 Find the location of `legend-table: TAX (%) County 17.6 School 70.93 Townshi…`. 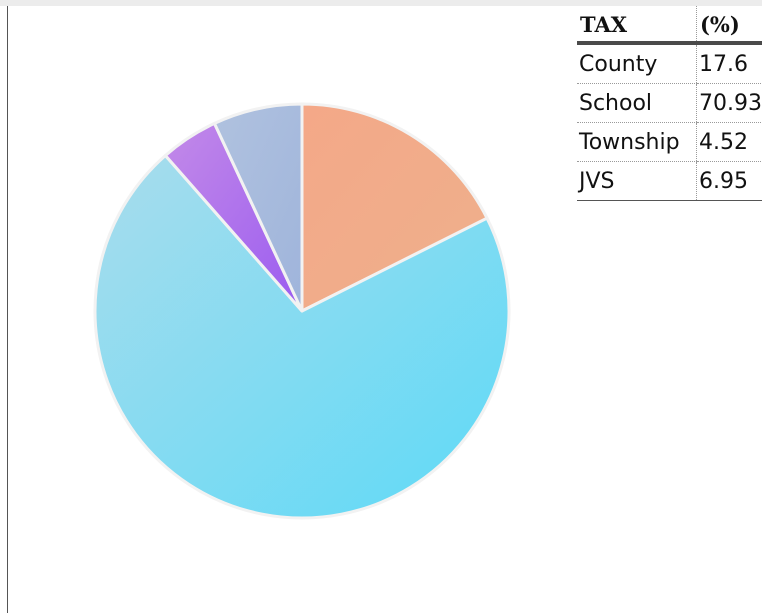

legend-table: TAX (%) County 17.6 School 70.93 Townshi… is located at coordinates (669, 103).